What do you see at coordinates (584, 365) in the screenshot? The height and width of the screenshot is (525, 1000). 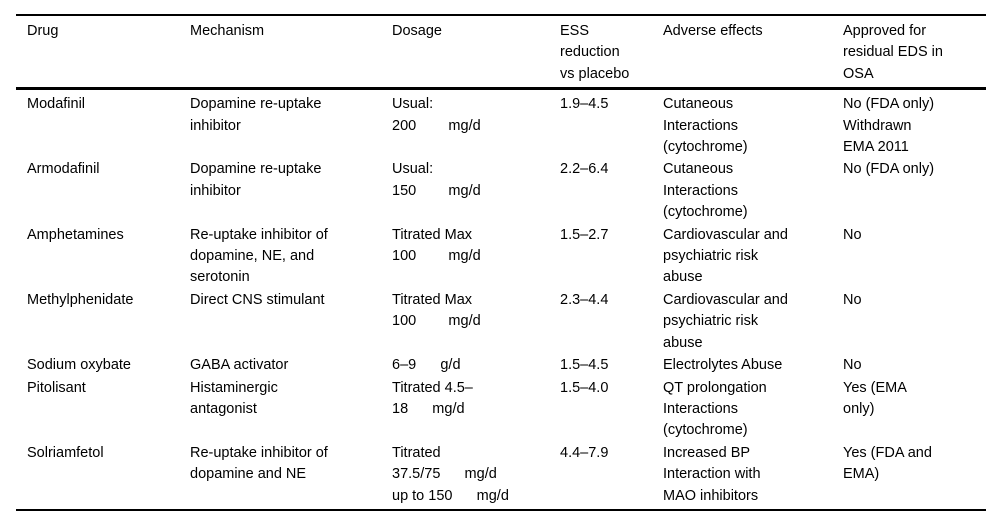 I see `cell-ess-reduction: 1.5–4.5` at bounding box center [584, 365].